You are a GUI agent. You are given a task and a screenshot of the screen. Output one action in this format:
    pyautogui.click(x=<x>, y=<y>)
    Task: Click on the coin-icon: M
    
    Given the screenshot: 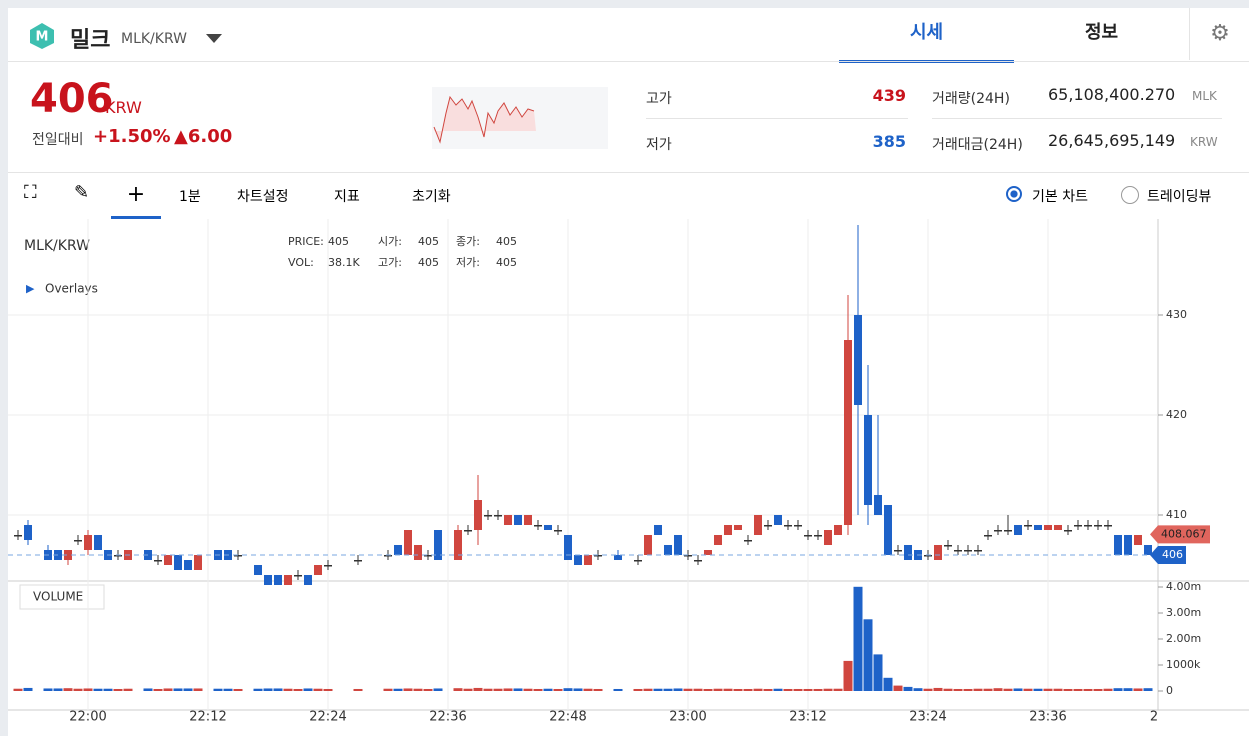 What is the action you would take?
    pyautogui.click(x=42, y=36)
    